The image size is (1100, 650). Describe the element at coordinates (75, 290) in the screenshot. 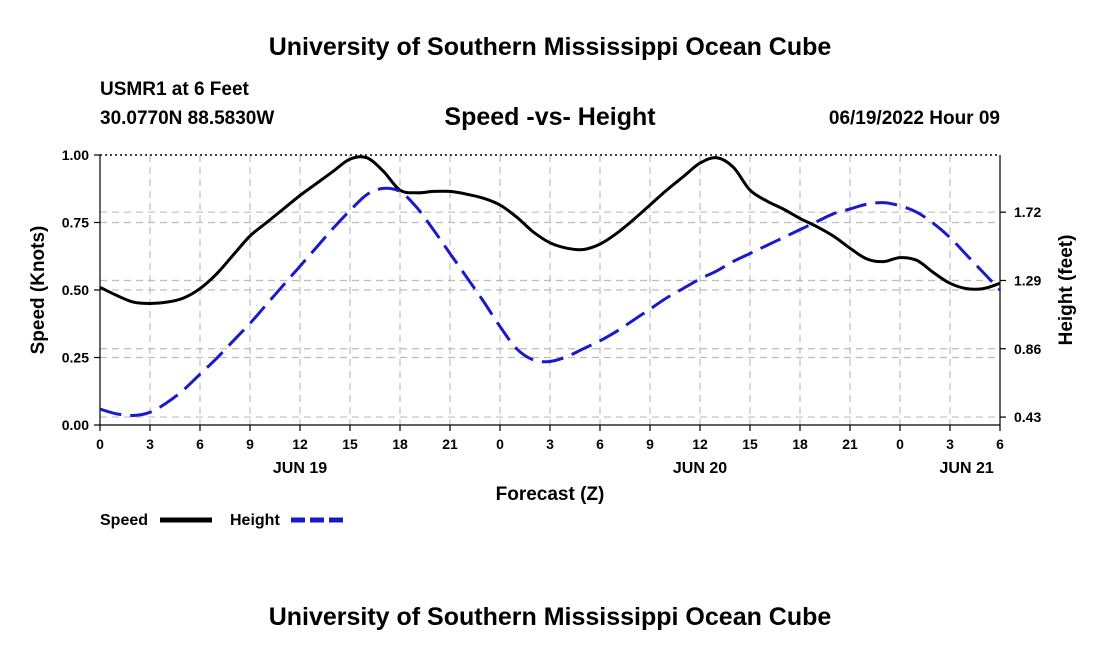

I see `y-tick-label: 0.50` at that location.